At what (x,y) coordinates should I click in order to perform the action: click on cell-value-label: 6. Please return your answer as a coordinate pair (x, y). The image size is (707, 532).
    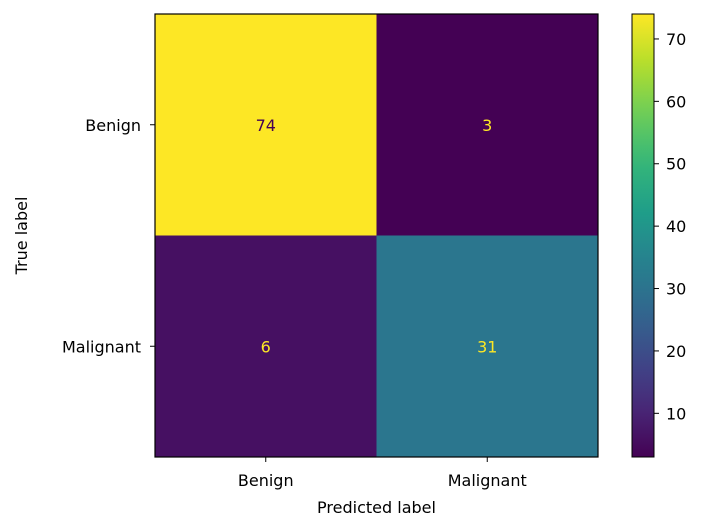
    Looking at the image, I should click on (266, 346).